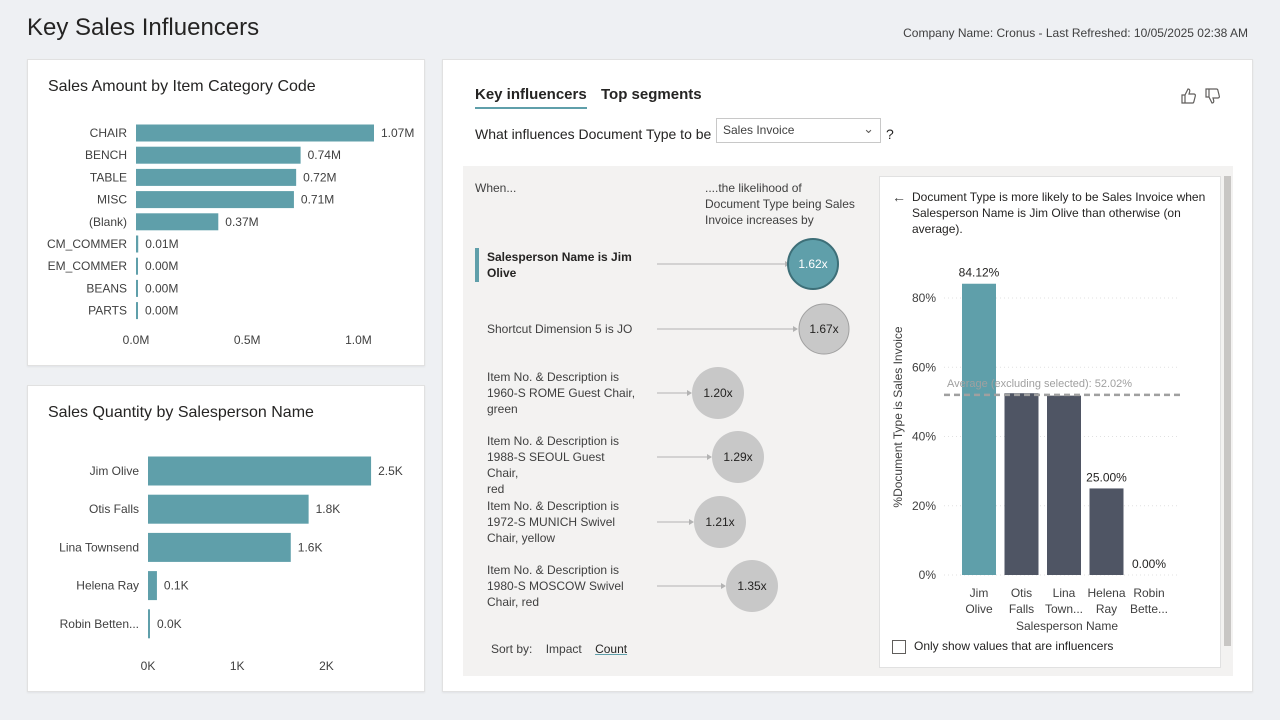  What do you see at coordinates (176, 586) in the screenshot?
I see `data-label: 0.1K` at bounding box center [176, 586].